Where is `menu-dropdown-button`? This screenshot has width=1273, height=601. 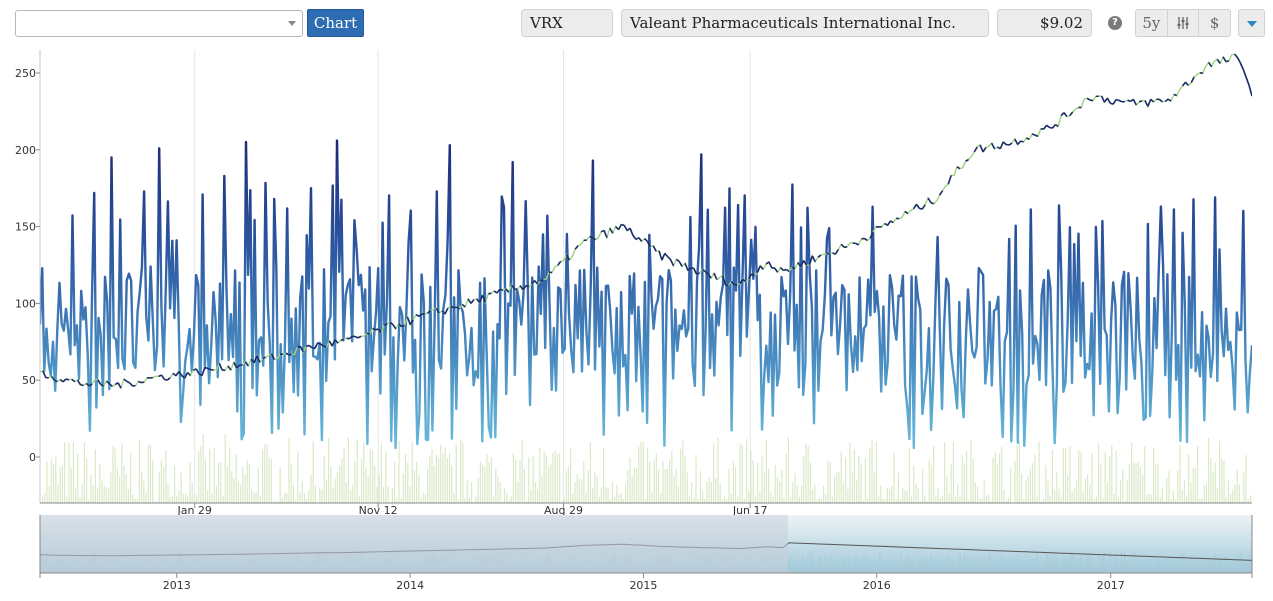 menu-dropdown-button is located at coordinates (1251, 23).